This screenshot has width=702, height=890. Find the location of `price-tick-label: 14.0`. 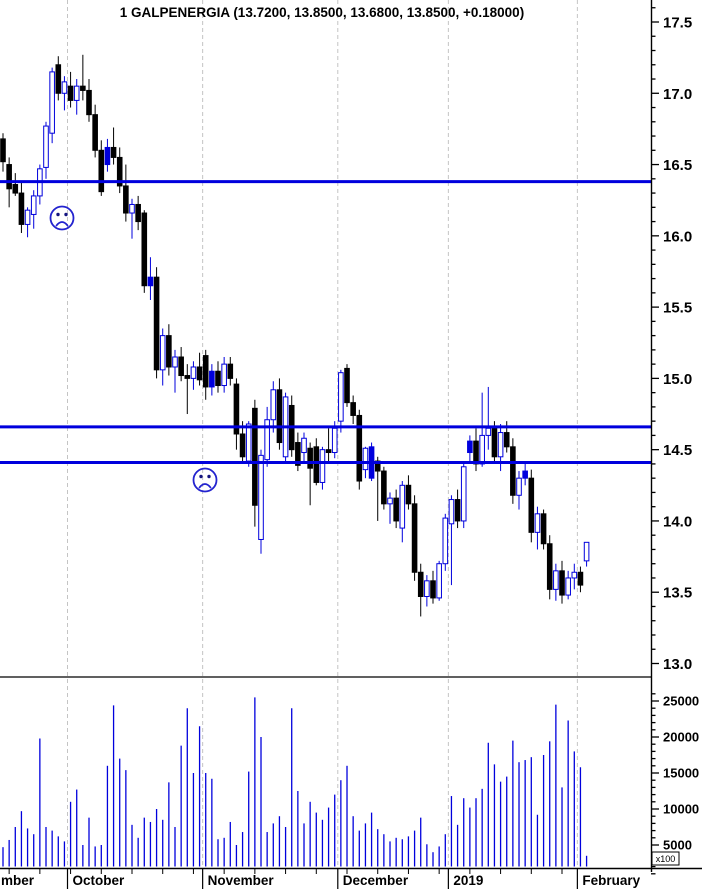

price-tick-label: 14.0 is located at coordinates (677, 521).